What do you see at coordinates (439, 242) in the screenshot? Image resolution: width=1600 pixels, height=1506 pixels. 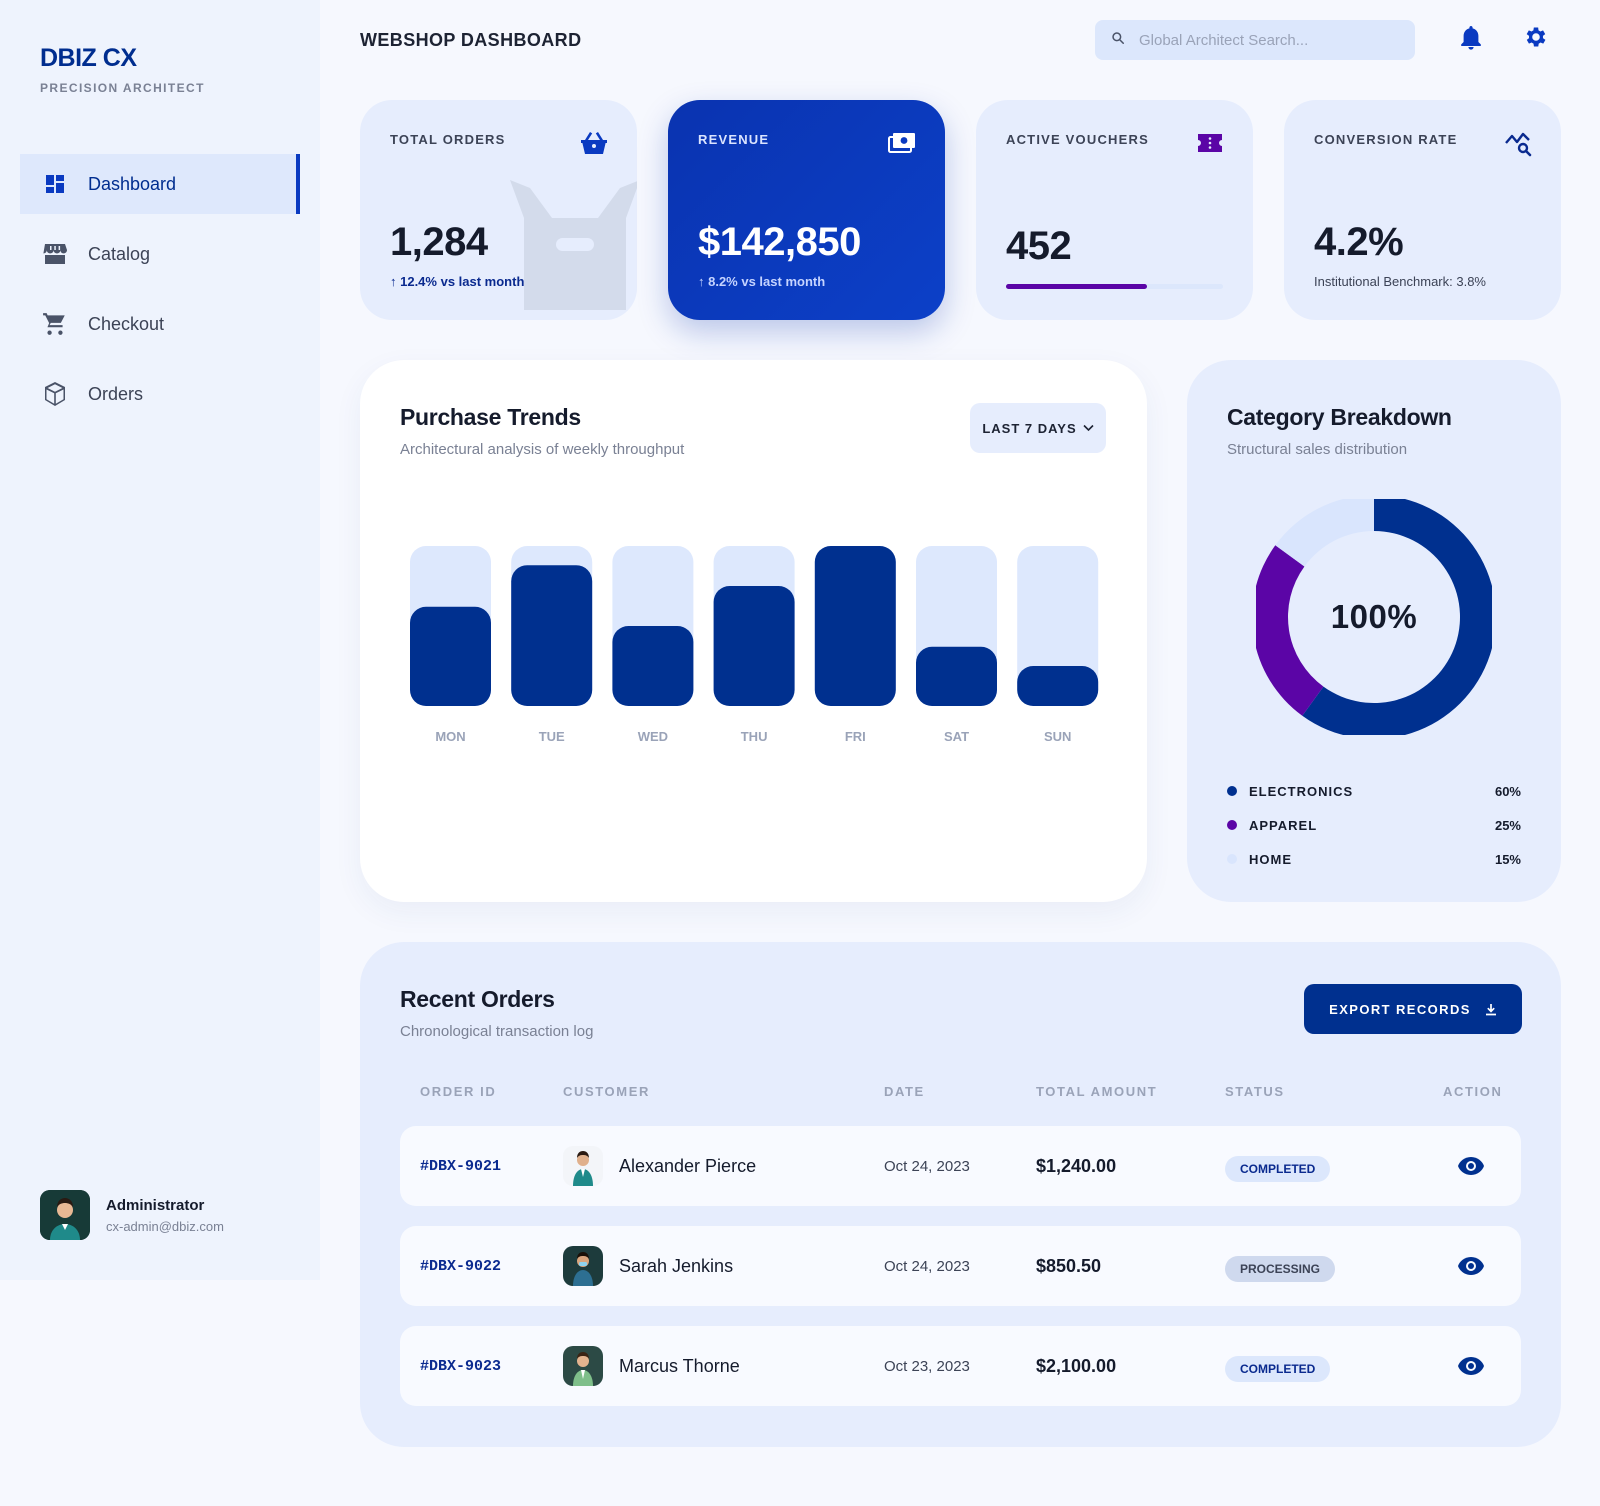 I see `stat-value: 1,284` at bounding box center [439, 242].